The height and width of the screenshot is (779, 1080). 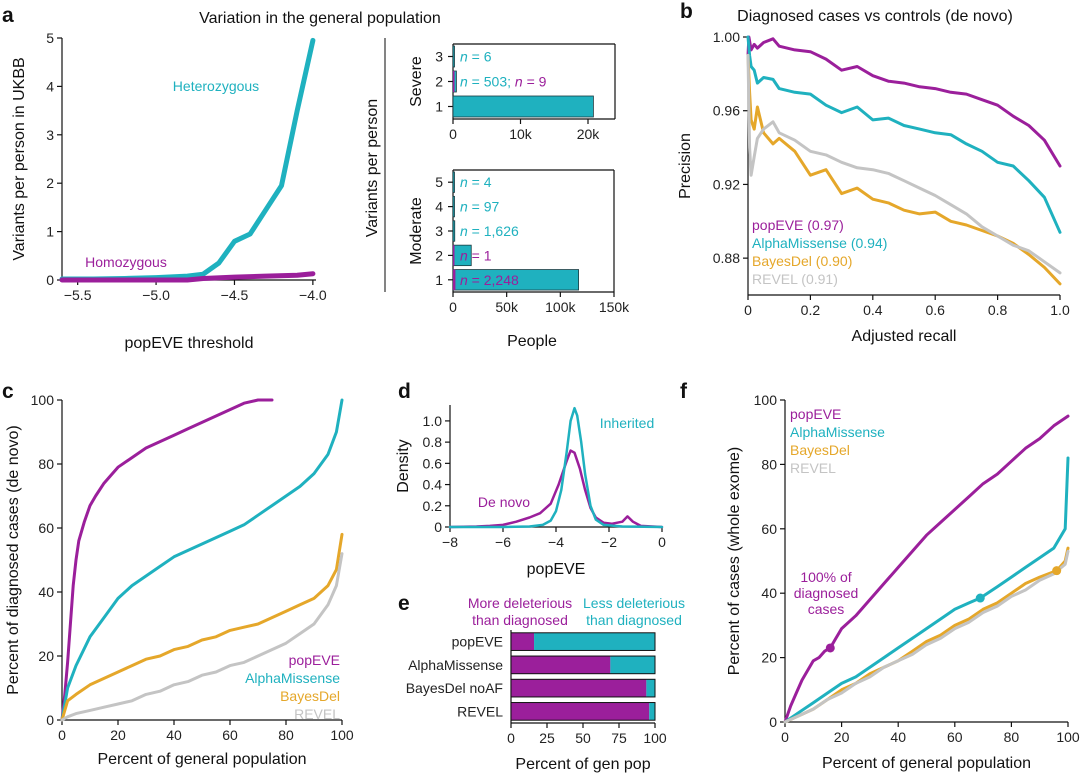 What do you see at coordinates (454, 81) in the screenshot?
I see `a-right-severe-bar-homozygous` at bounding box center [454, 81].